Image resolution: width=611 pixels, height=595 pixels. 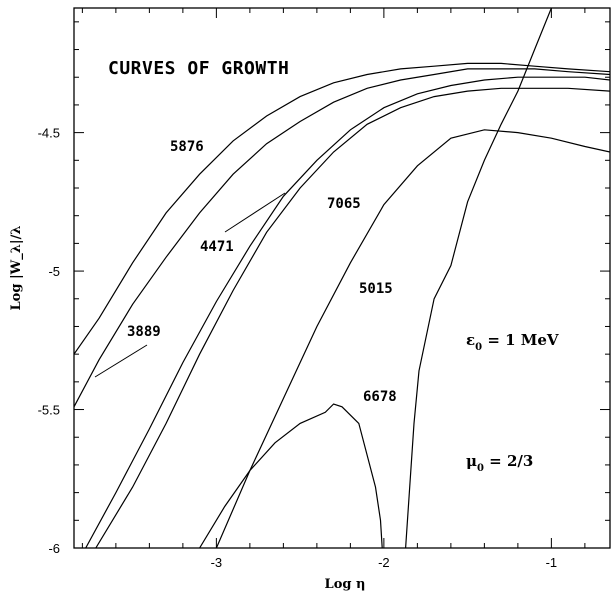 What do you see at coordinates (198, 68) in the screenshot?
I see `chart-title: CURVES OF GROWTH` at bounding box center [198, 68].